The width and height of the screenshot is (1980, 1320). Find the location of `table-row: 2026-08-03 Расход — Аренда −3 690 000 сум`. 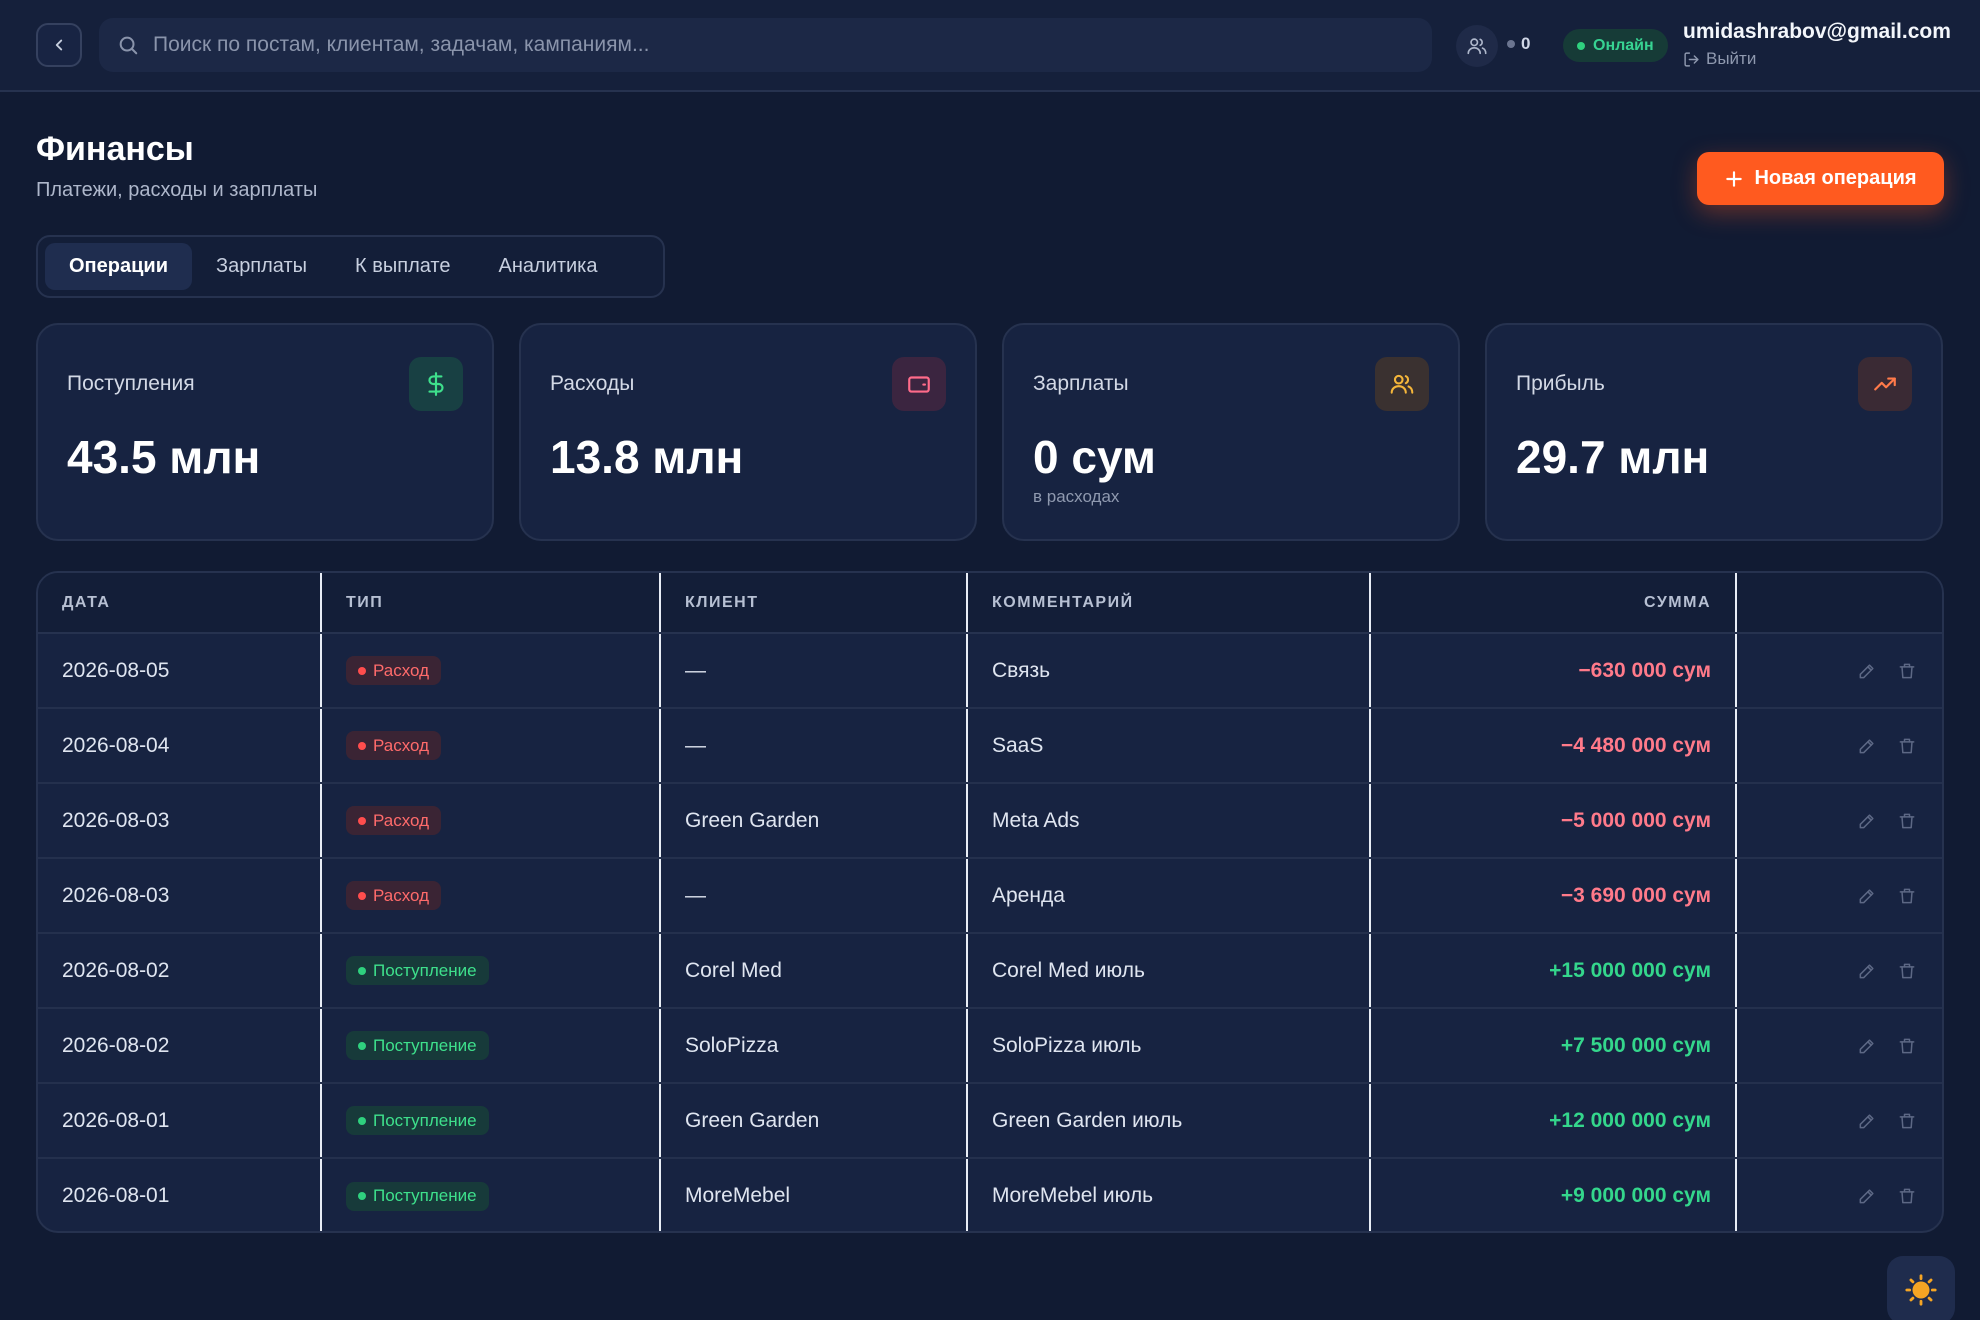

table-row: 2026-08-03 Расход — Аренда −3 690 000 сум is located at coordinates (990, 896).